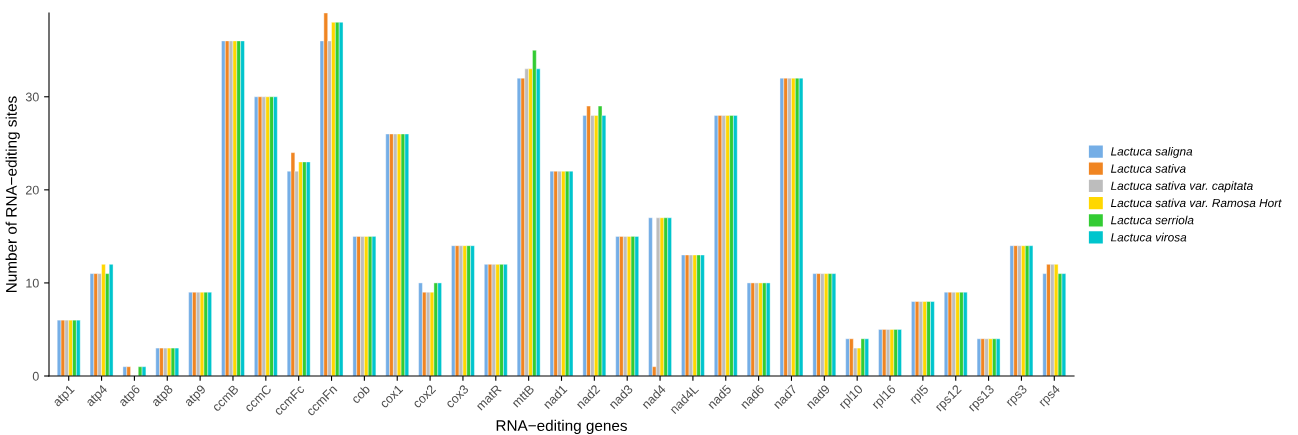 The width and height of the screenshot is (1298, 435). I want to click on y-tick-label: 20, so click(32, 190).